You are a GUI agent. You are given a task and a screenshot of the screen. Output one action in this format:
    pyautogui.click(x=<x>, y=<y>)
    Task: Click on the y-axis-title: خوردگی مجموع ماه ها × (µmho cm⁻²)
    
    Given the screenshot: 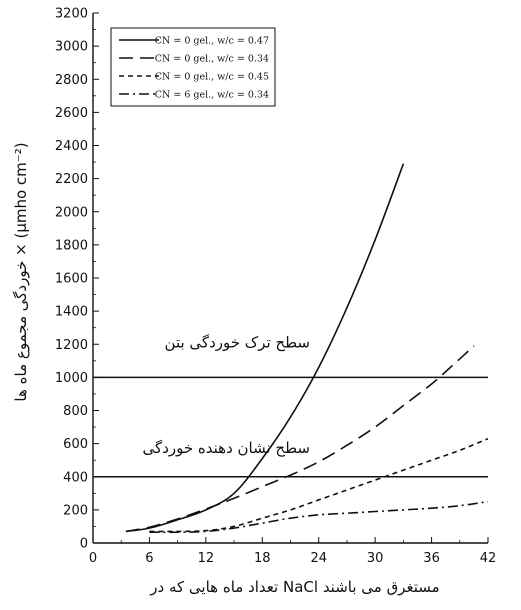 What is the action you would take?
    pyautogui.click(x=21, y=271)
    